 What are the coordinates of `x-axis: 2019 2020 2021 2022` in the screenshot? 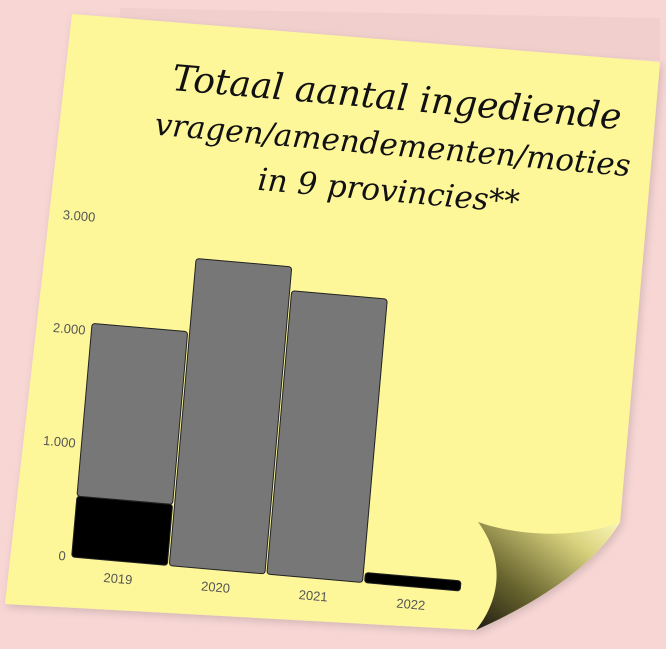 It's located at (264, 591).